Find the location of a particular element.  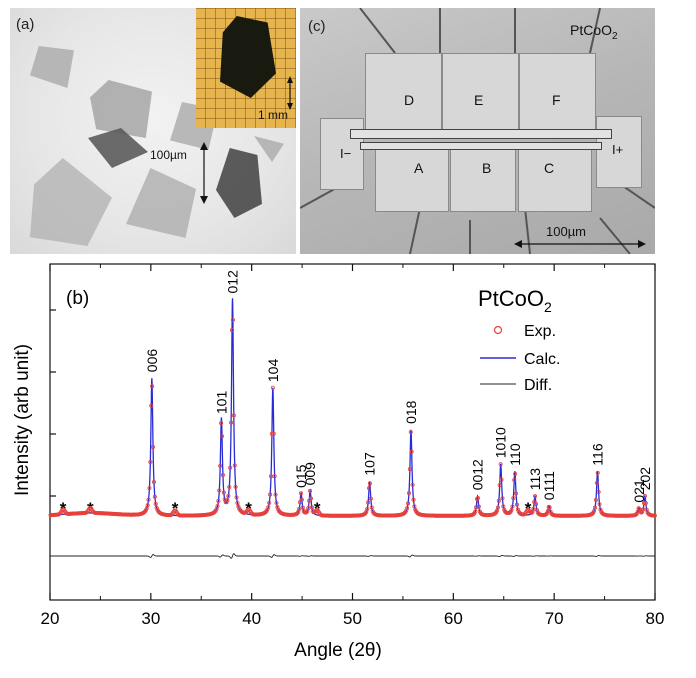

peak-label: 012 is located at coordinates (233, 282).